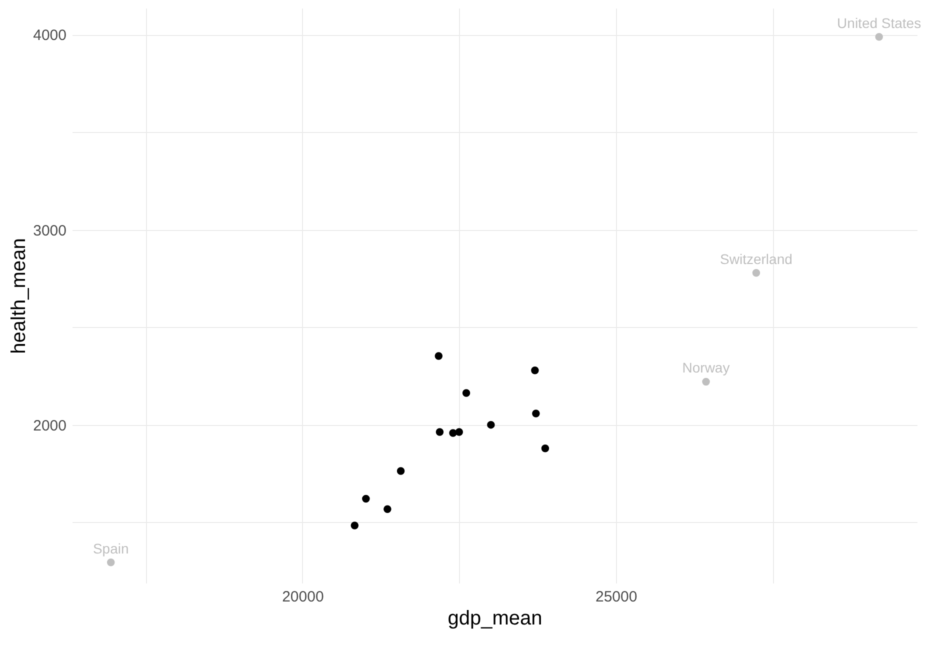  Describe the element at coordinates (617, 597) in the screenshot. I see `x-tick-label: 25000` at that location.